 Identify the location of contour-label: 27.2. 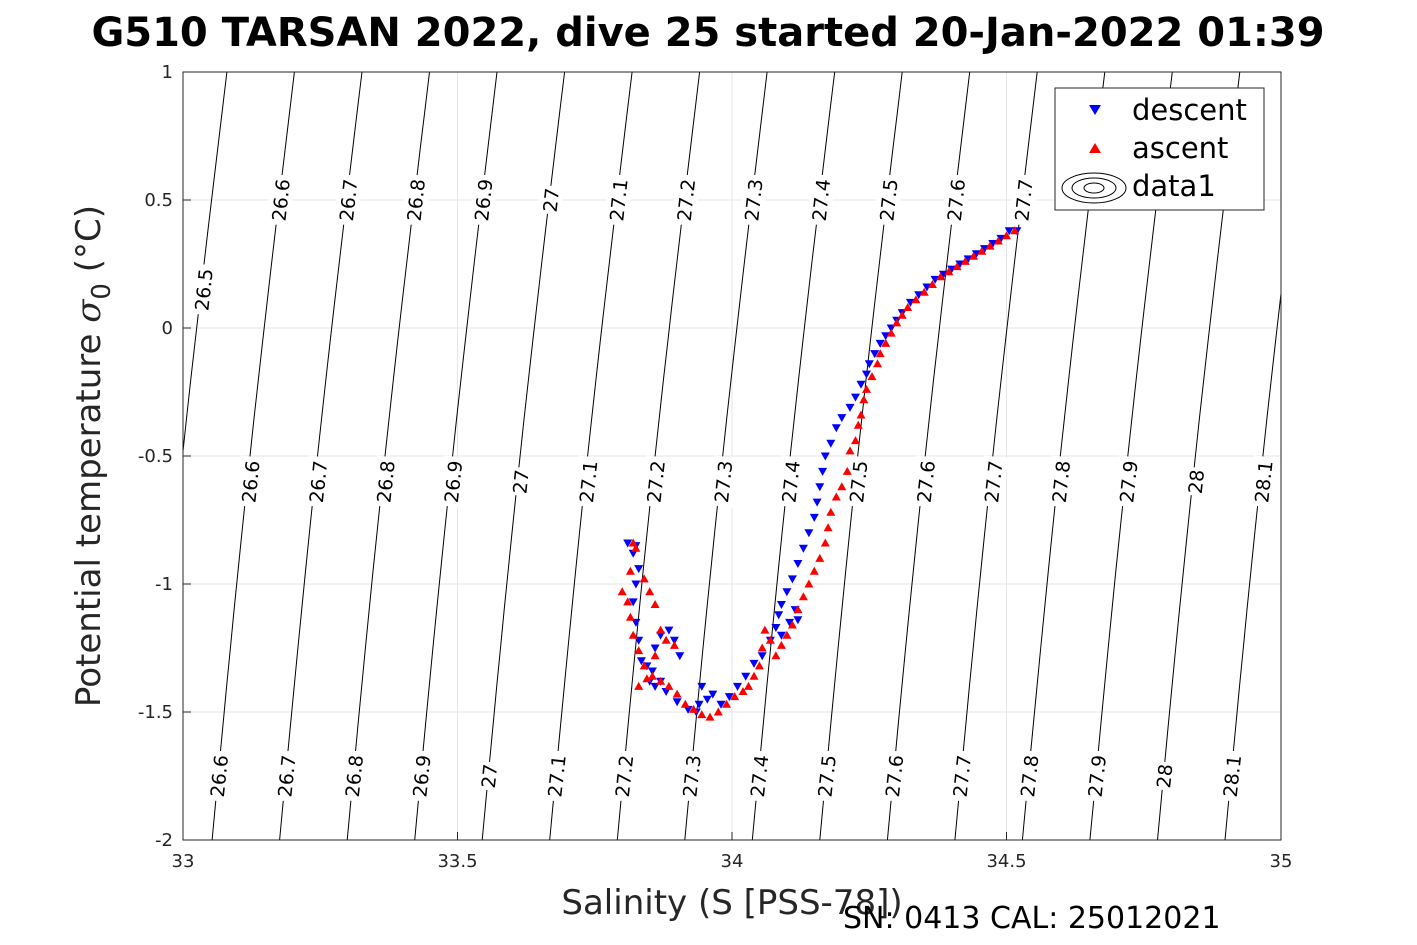
(686, 200).